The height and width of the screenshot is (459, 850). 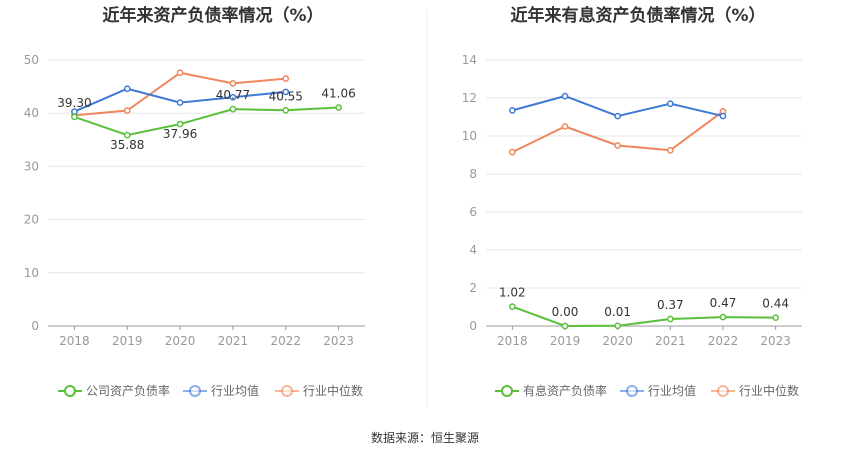 What do you see at coordinates (74, 103) in the screenshot?
I see `data-label: 39.30` at bounding box center [74, 103].